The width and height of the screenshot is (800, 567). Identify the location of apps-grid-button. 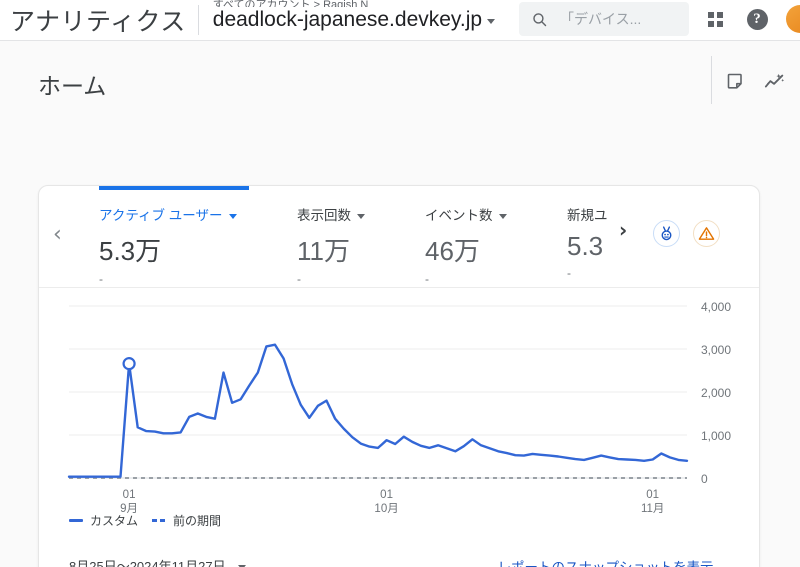
(715, 19).